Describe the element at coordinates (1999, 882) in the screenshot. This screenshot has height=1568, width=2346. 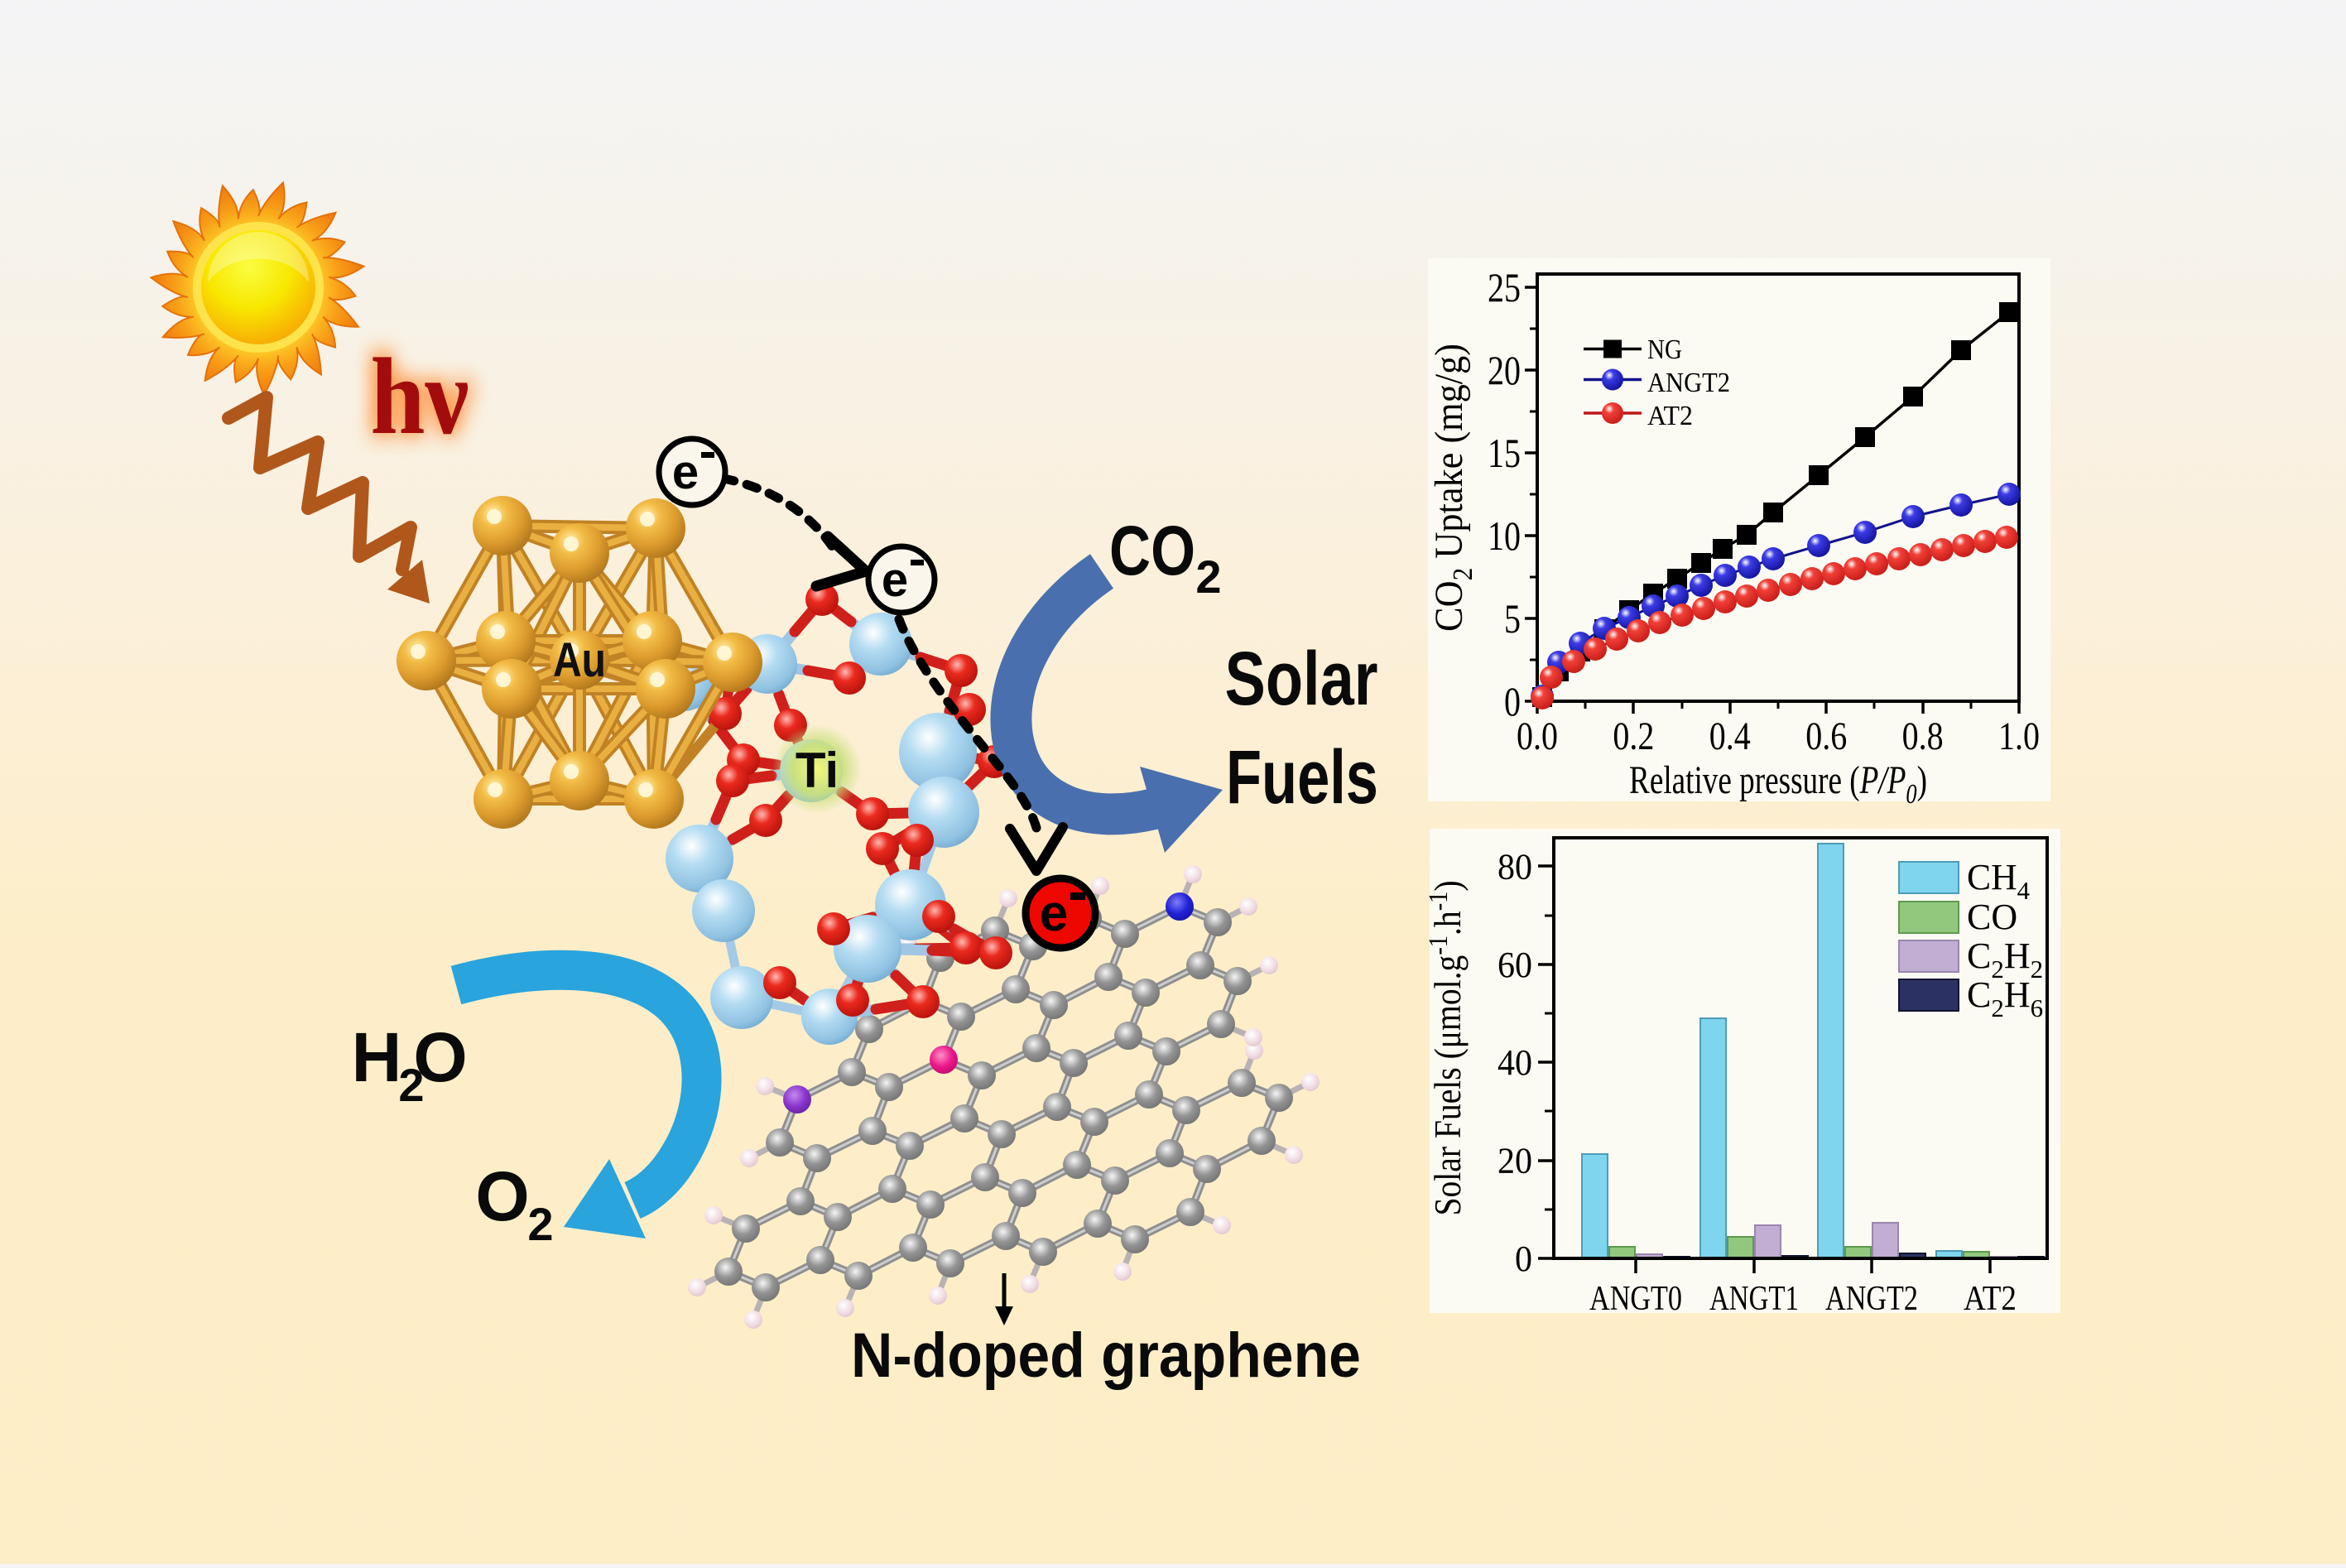
I see `svg-text: CH4` at that location.